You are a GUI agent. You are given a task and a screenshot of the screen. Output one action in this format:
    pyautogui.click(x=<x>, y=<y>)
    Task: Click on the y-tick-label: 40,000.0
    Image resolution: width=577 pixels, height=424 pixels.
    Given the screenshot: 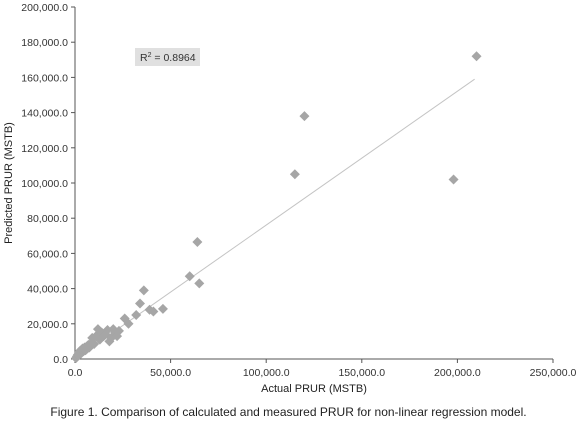 What is the action you would take?
    pyautogui.click(x=47, y=290)
    